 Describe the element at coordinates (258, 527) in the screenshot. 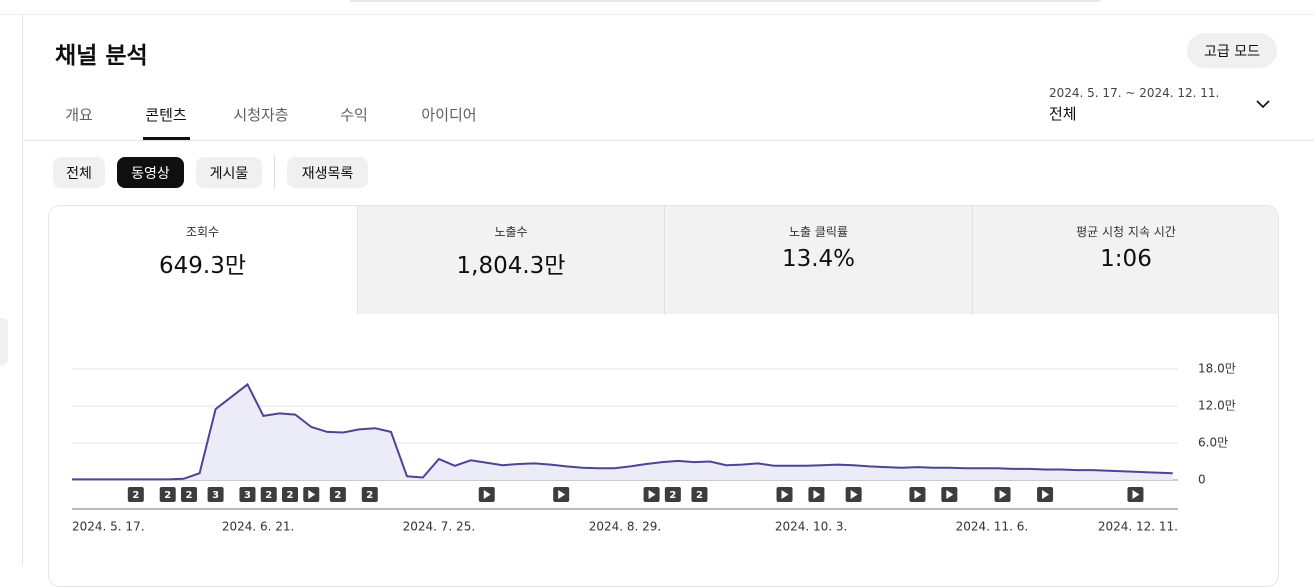

I see `x-tick-label: 2024. 6. 21.` at that location.